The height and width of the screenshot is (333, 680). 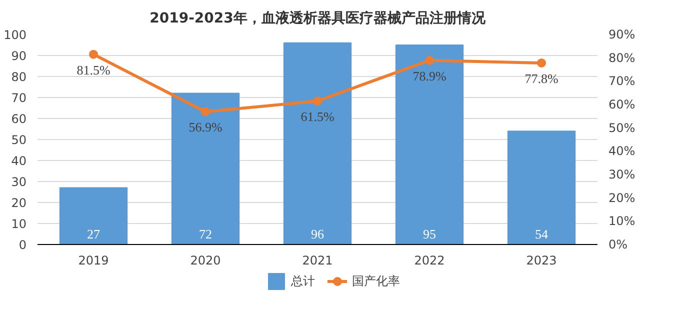 I want to click on y-tick-label: 0, so click(x=22, y=245).